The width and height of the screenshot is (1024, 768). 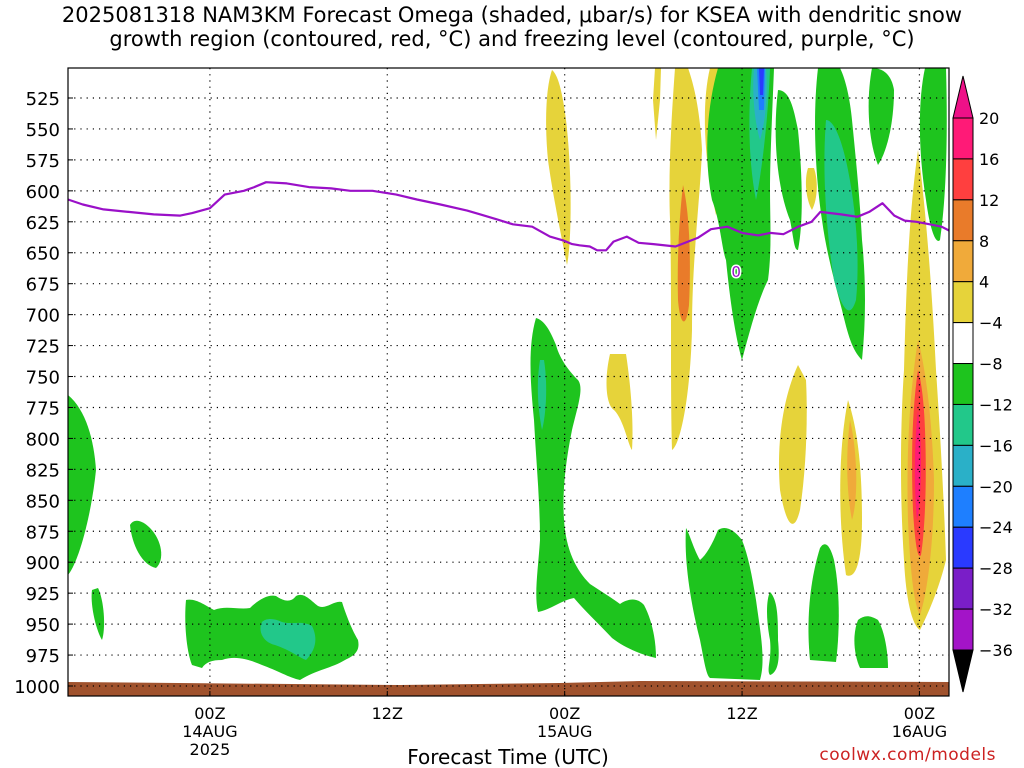 What do you see at coordinates (963, 671) in the screenshot?
I see `colorbar-bottom-arrow` at bounding box center [963, 671].